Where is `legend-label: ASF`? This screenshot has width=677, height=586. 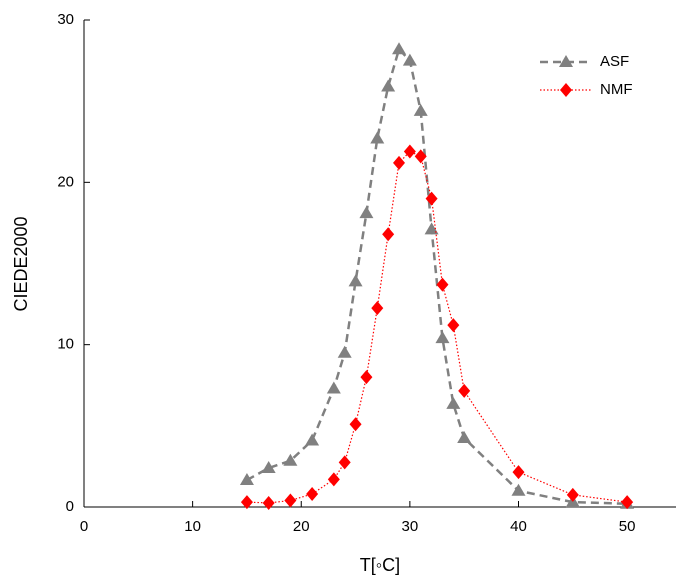
legend-label: ASF is located at coordinates (614, 61).